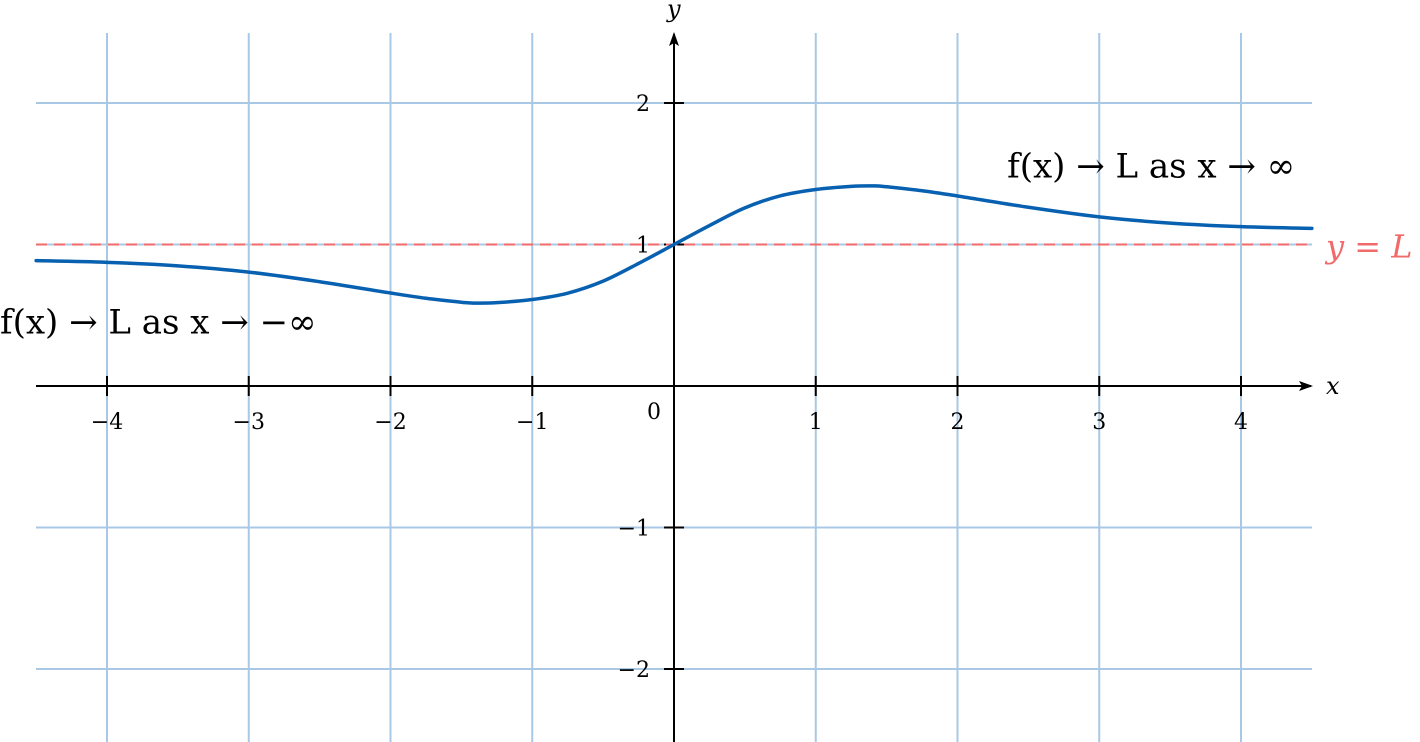  What do you see at coordinates (643, 104) in the screenshot?
I see `y-tick-label: 2` at bounding box center [643, 104].